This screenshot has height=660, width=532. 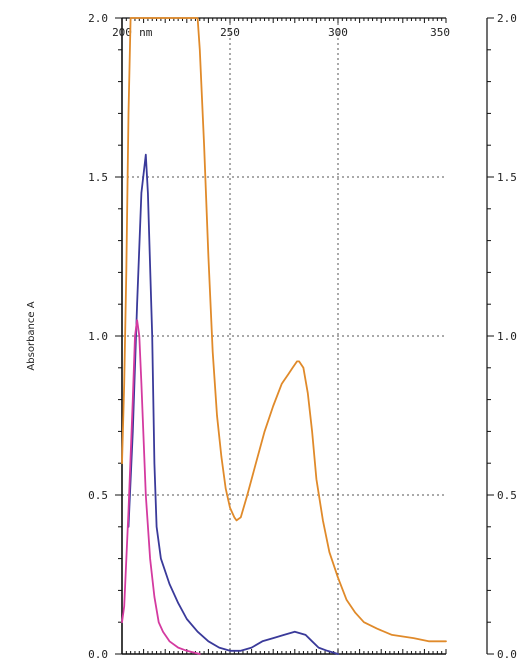 I want to click on y-tick-label-left: 0.5, so click(x=98, y=495).